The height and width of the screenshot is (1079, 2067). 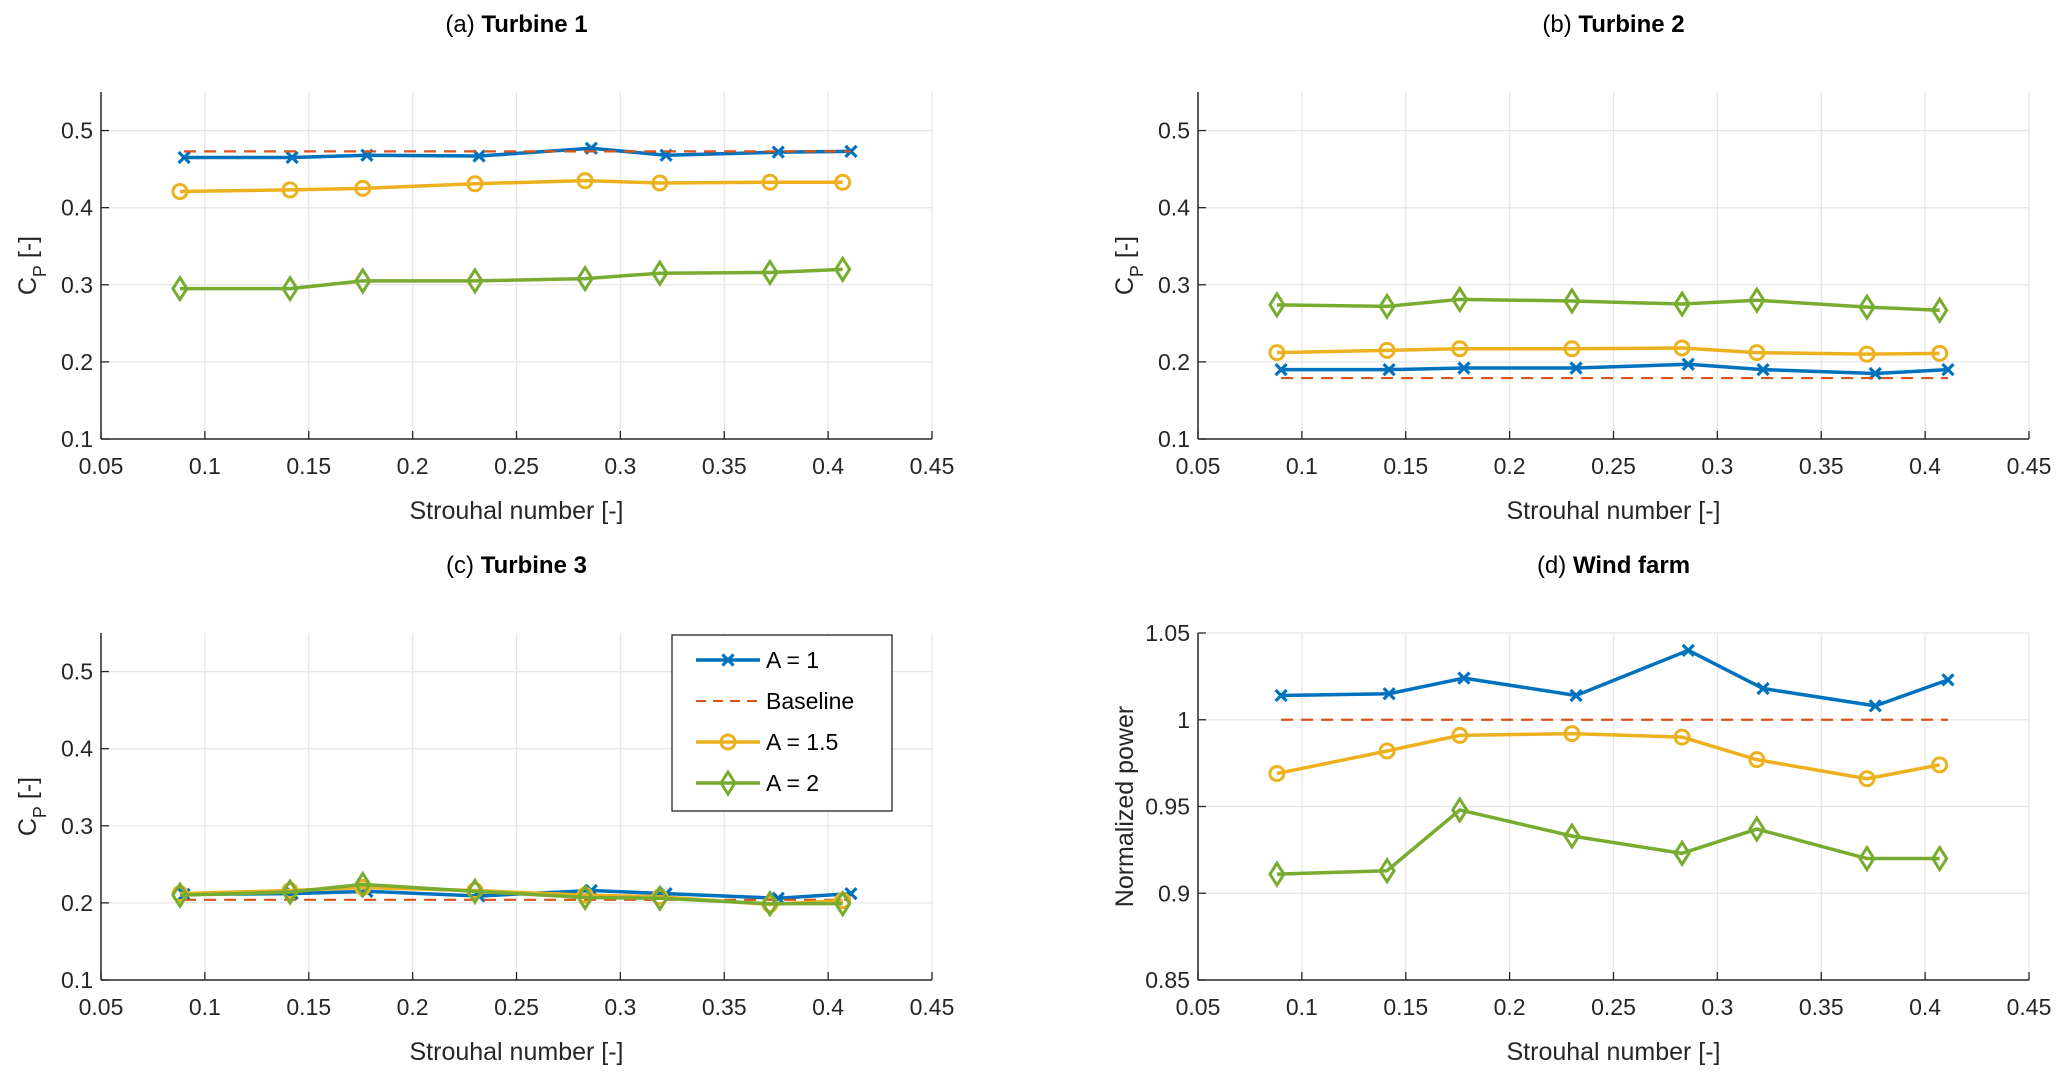 I want to click on legend-item: A = 1.5, so click(x=767, y=742).